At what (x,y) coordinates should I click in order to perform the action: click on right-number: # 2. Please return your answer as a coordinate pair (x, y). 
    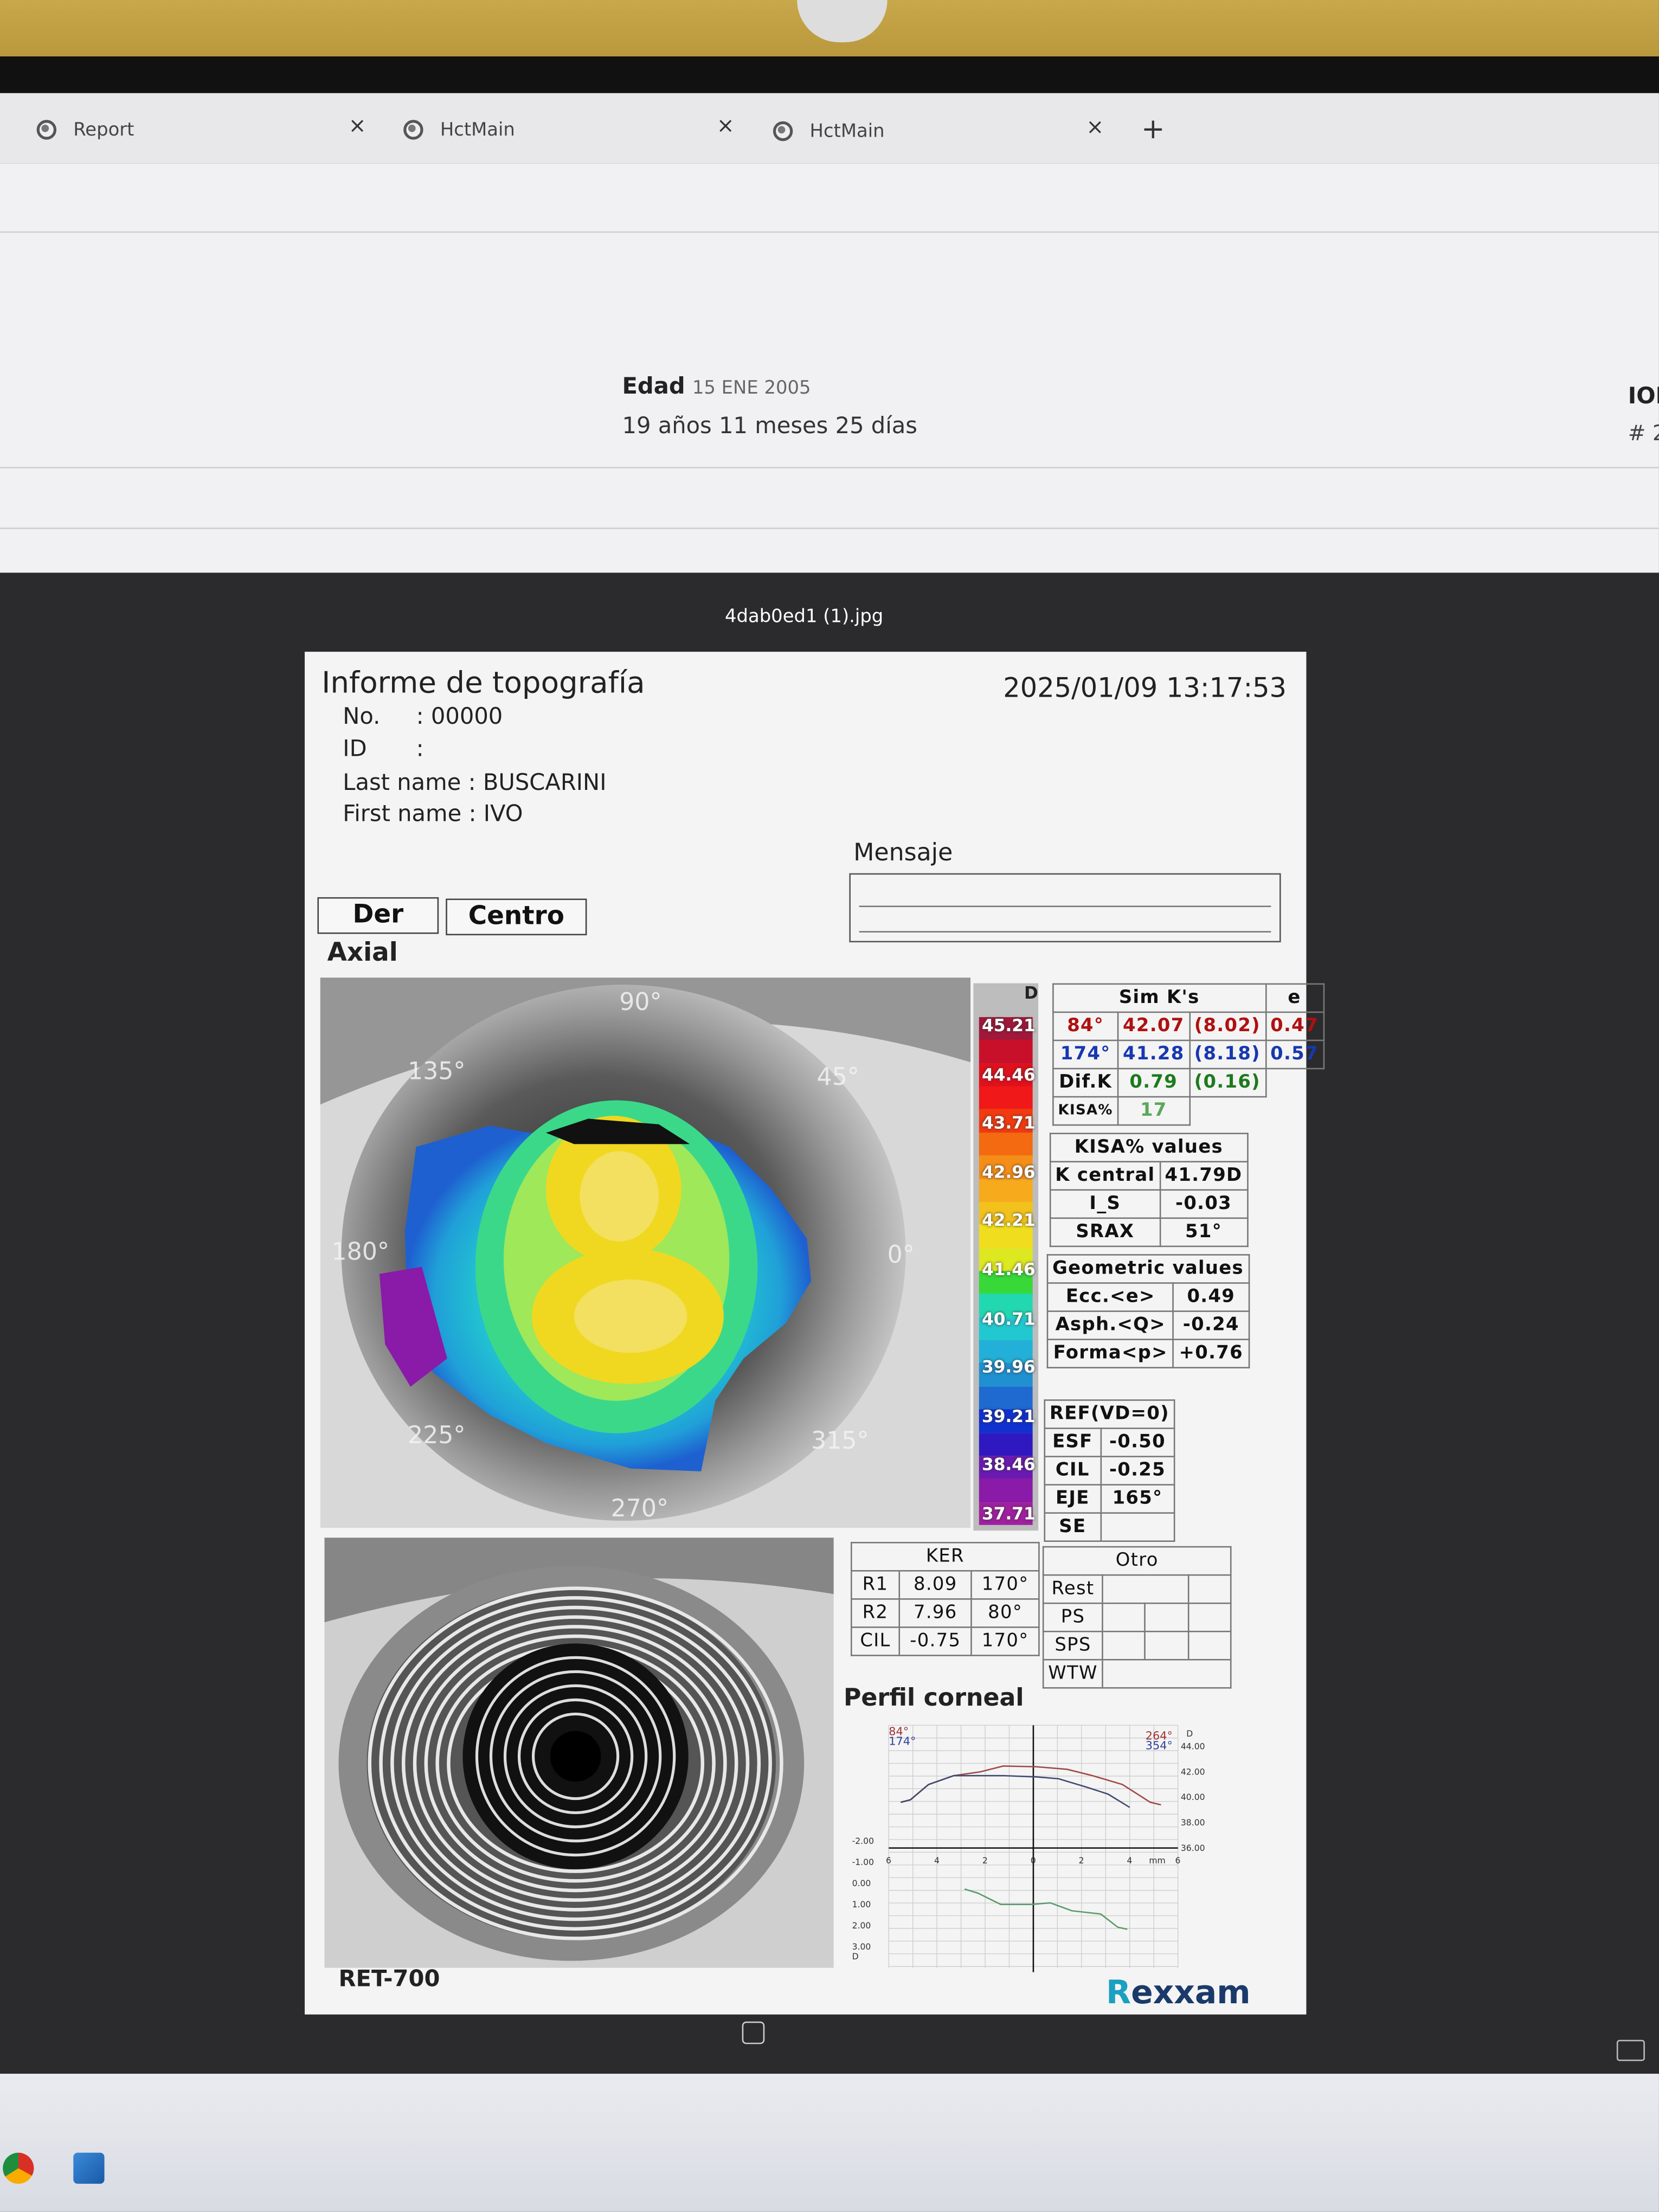
    Looking at the image, I should click on (1643, 433).